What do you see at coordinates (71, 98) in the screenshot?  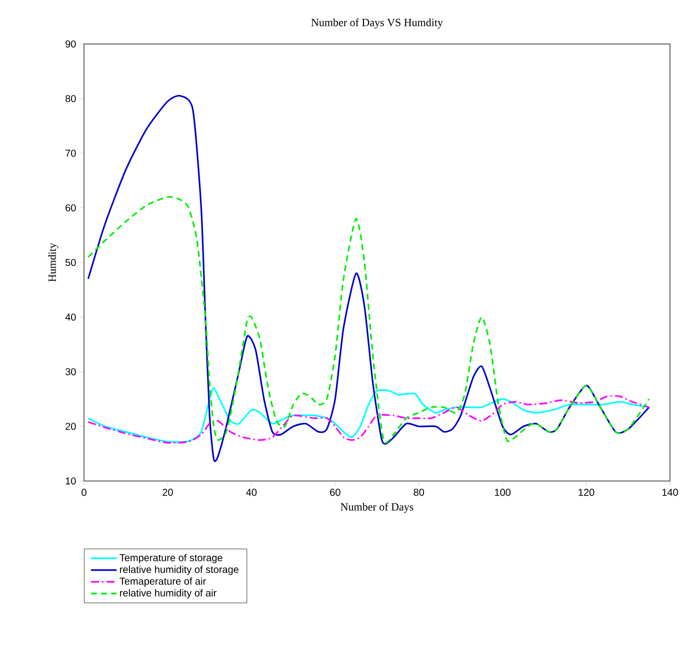 I see `y-tick-label: 80` at bounding box center [71, 98].